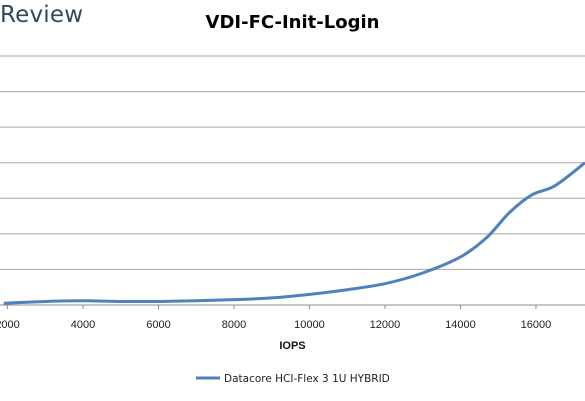  Describe the element at coordinates (10, 325) in the screenshot. I see `x-tick-label: 2000` at that location.